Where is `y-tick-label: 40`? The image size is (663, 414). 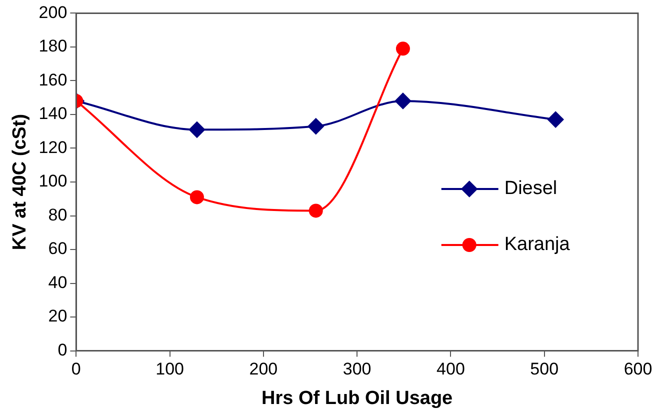 y-tick-label: 40 is located at coordinates (58, 282).